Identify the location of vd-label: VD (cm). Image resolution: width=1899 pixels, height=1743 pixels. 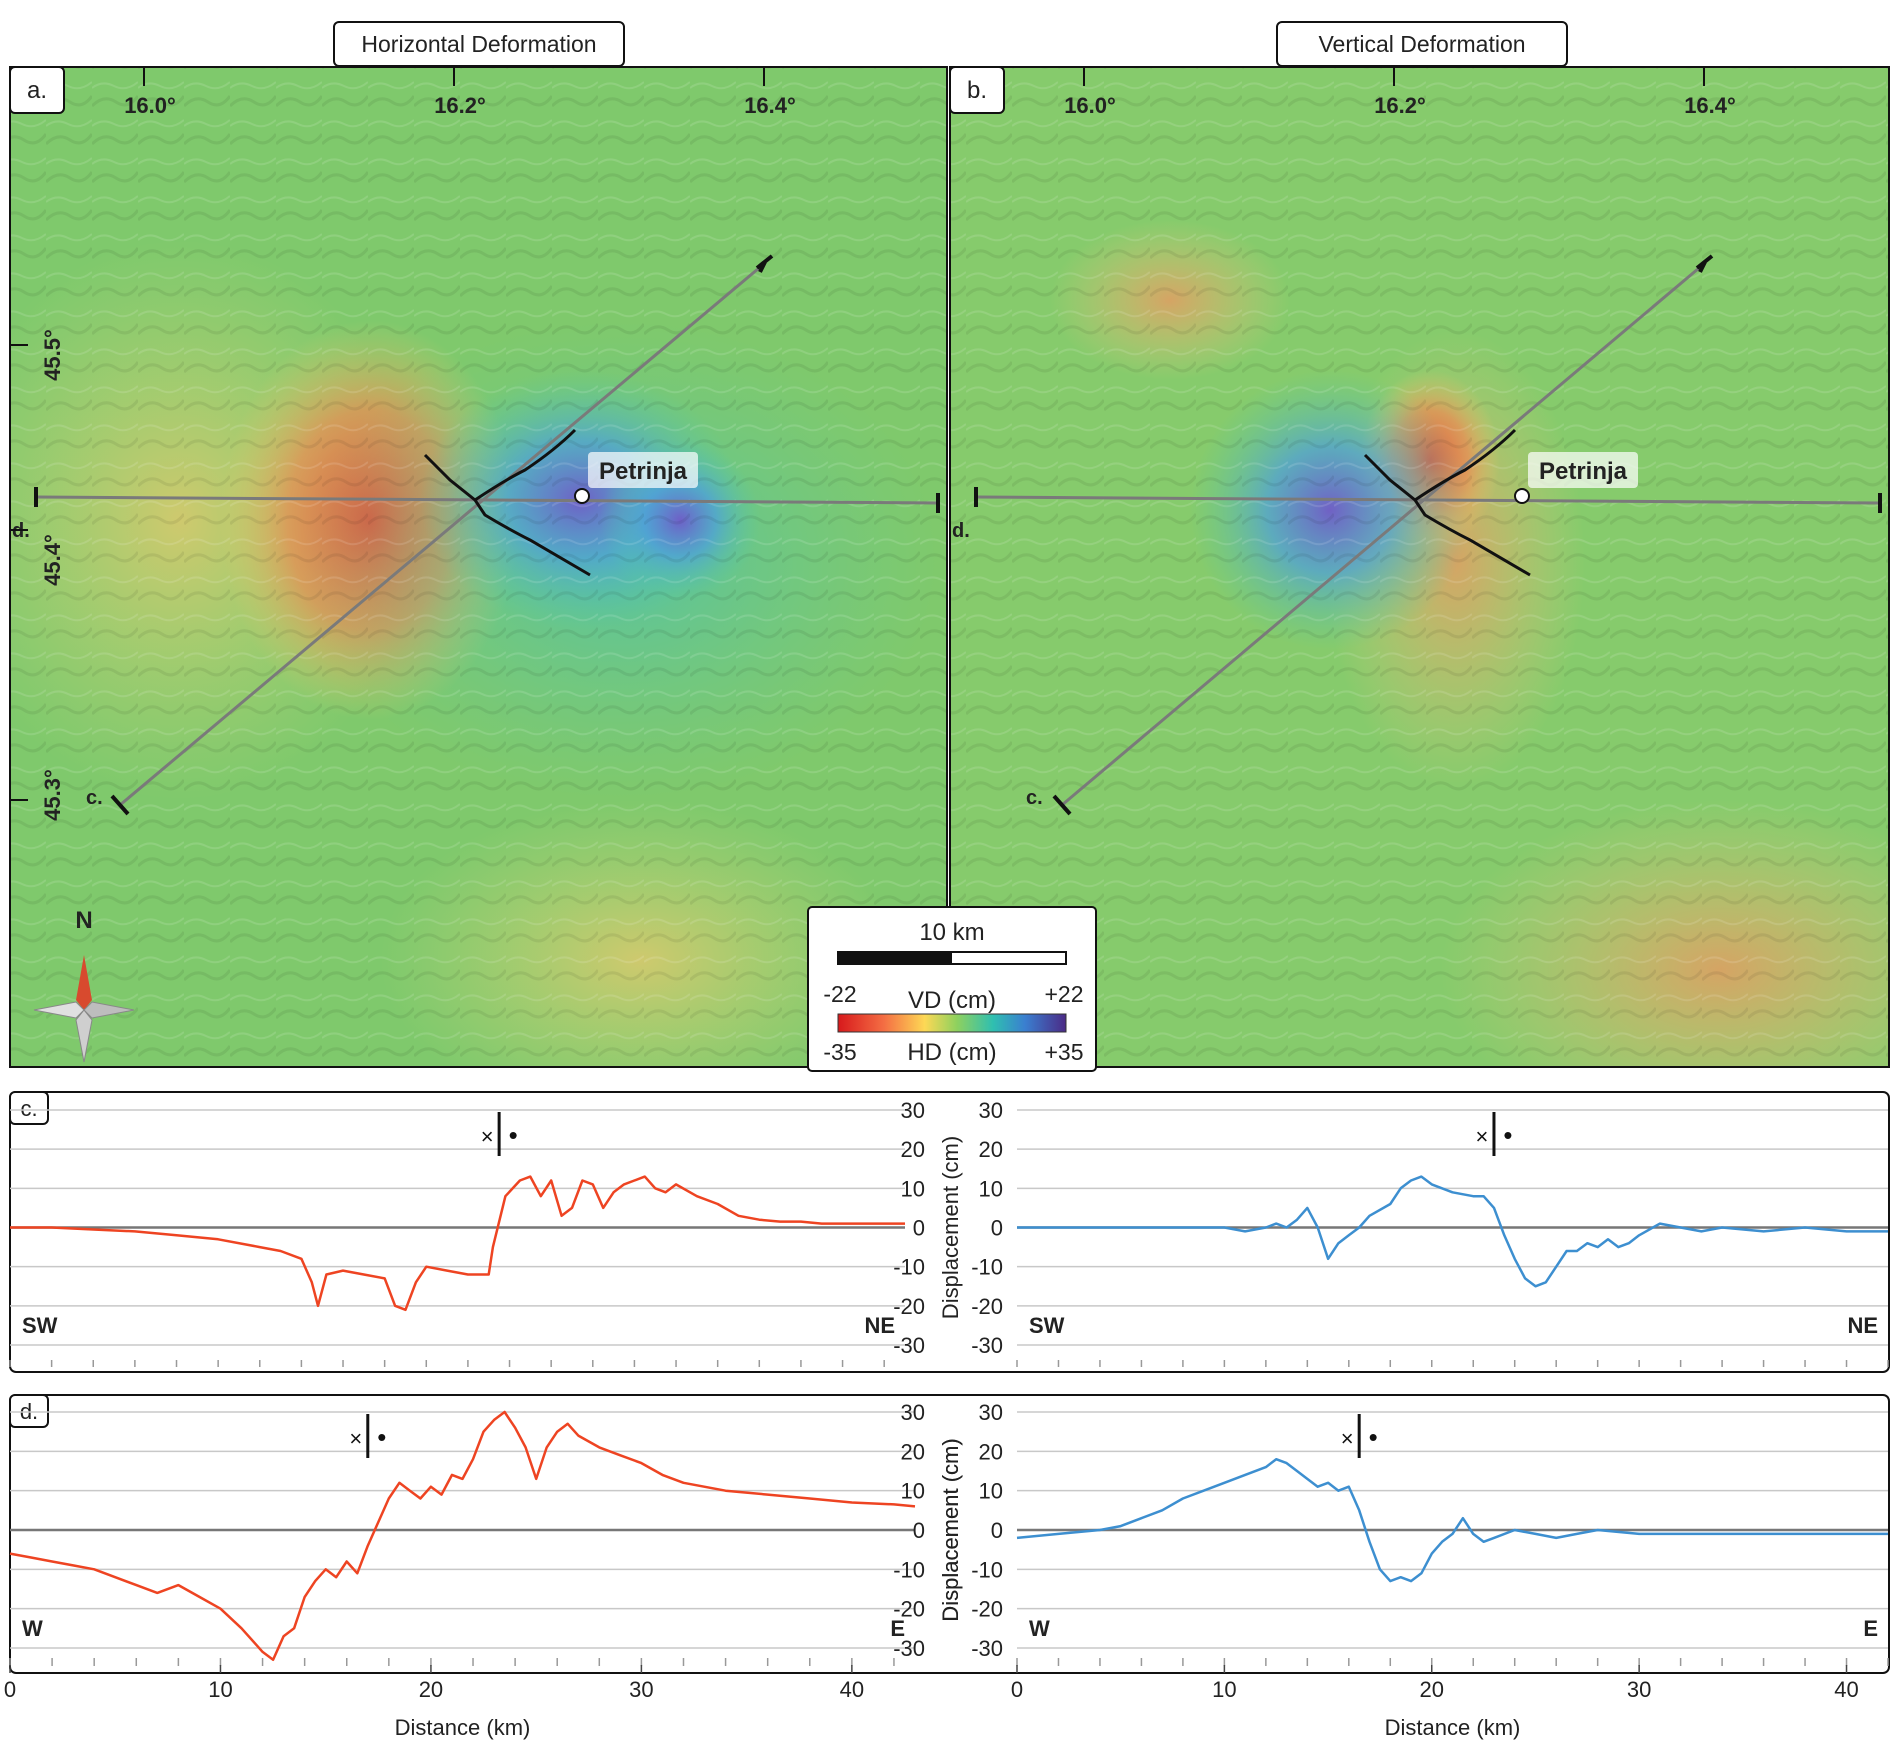
(952, 1000).